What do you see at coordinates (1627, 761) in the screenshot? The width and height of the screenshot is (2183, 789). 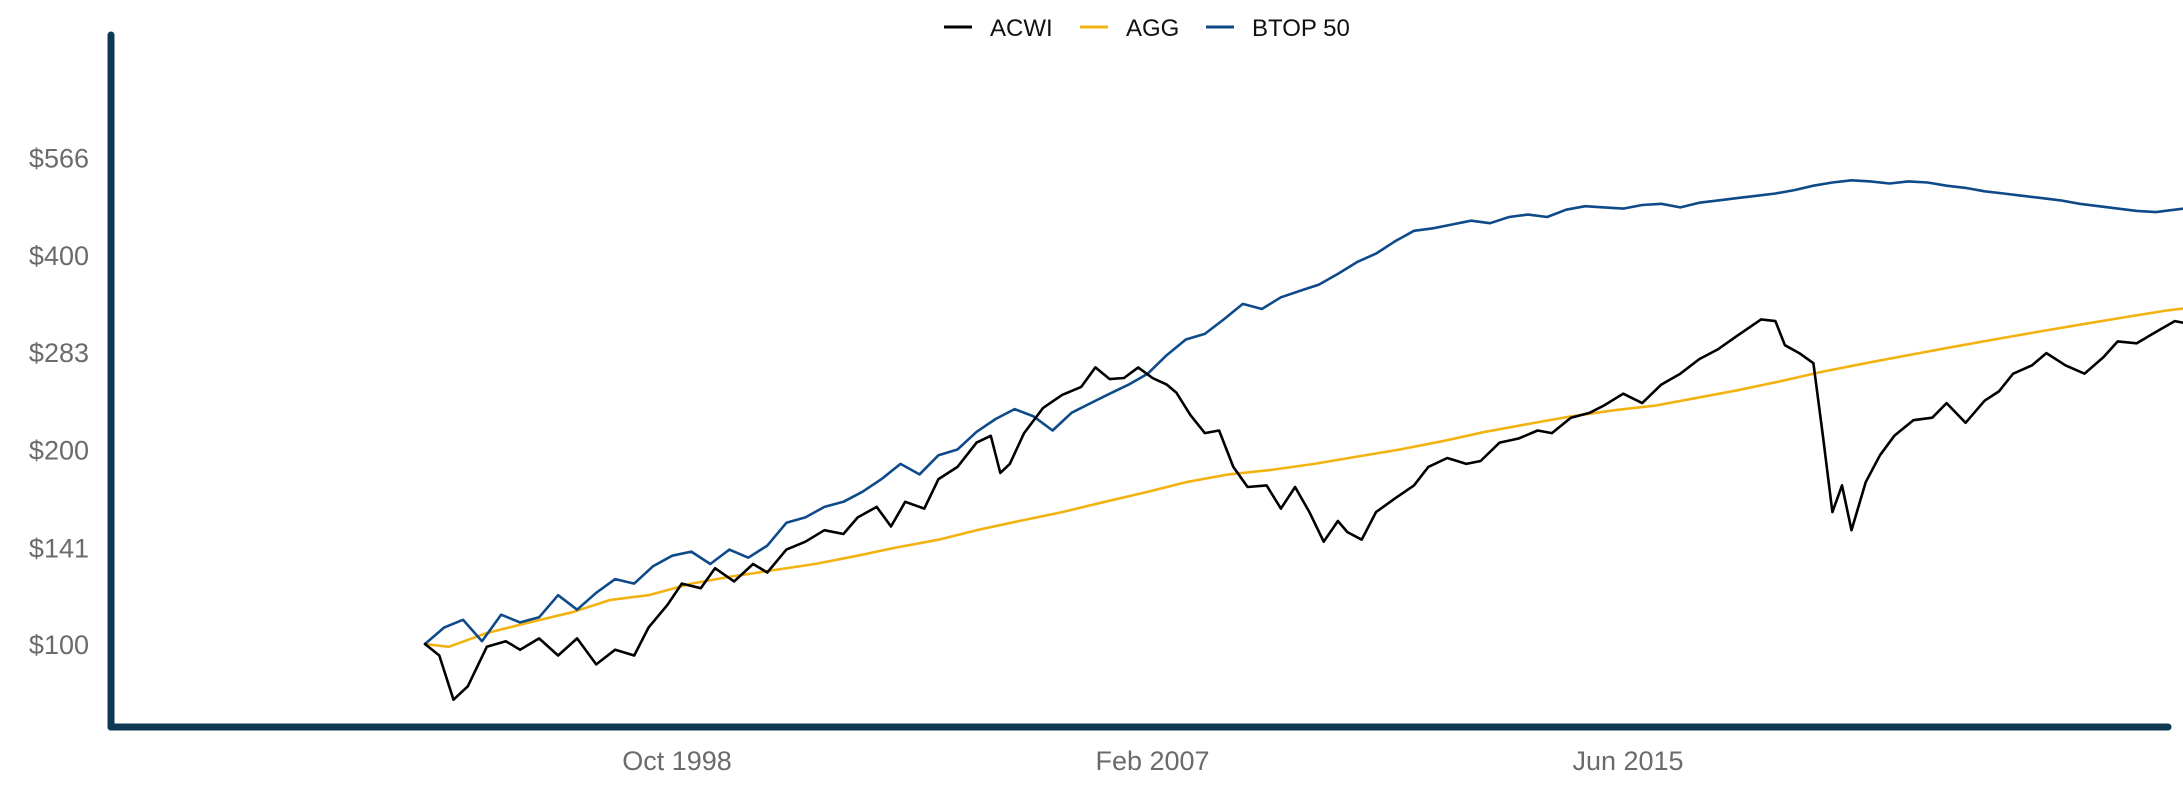 I see `x-tick-label: Jun 2015` at bounding box center [1627, 761].